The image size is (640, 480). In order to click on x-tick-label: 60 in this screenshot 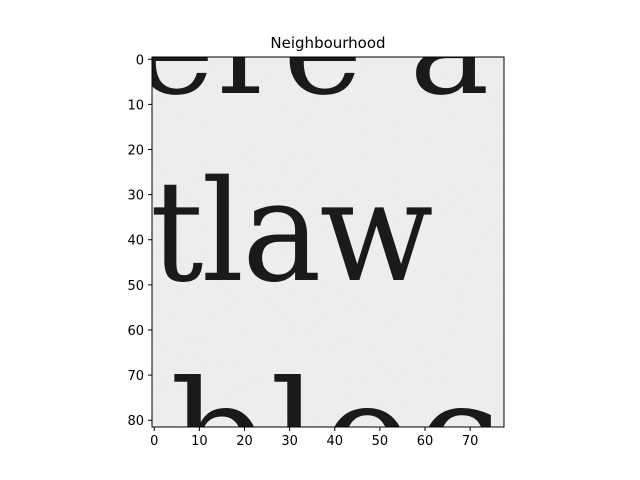, I will do `click(425, 441)`.